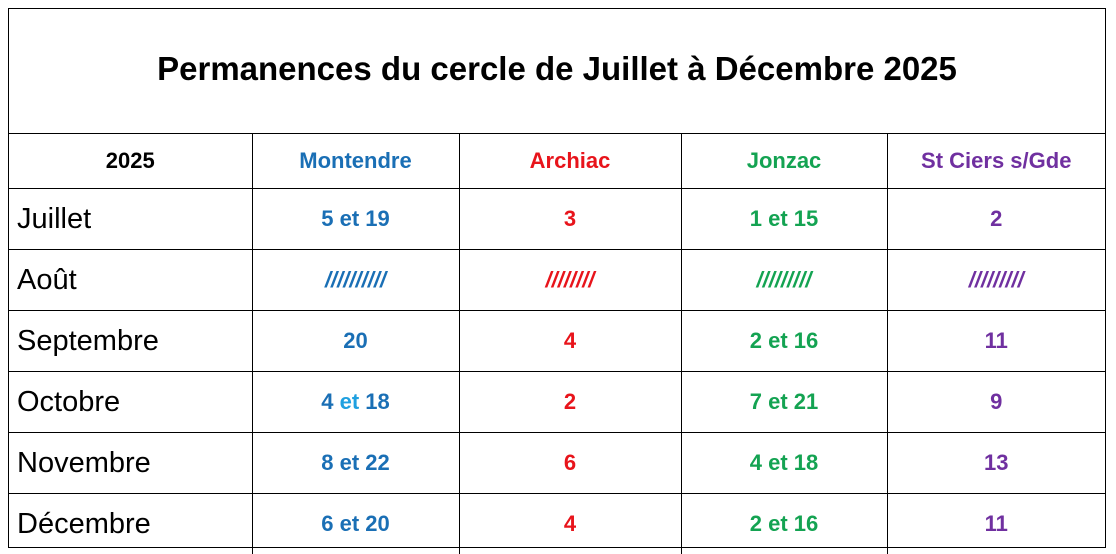  Describe the element at coordinates (130, 524) in the screenshot. I see `month-cell: Décembre` at that location.